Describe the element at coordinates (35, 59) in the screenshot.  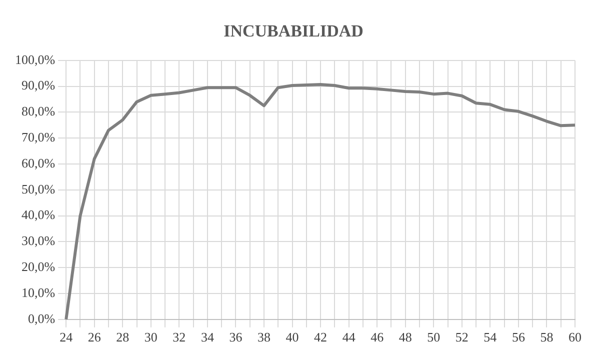
I see `y-tick-label: 100,0%` at that location.